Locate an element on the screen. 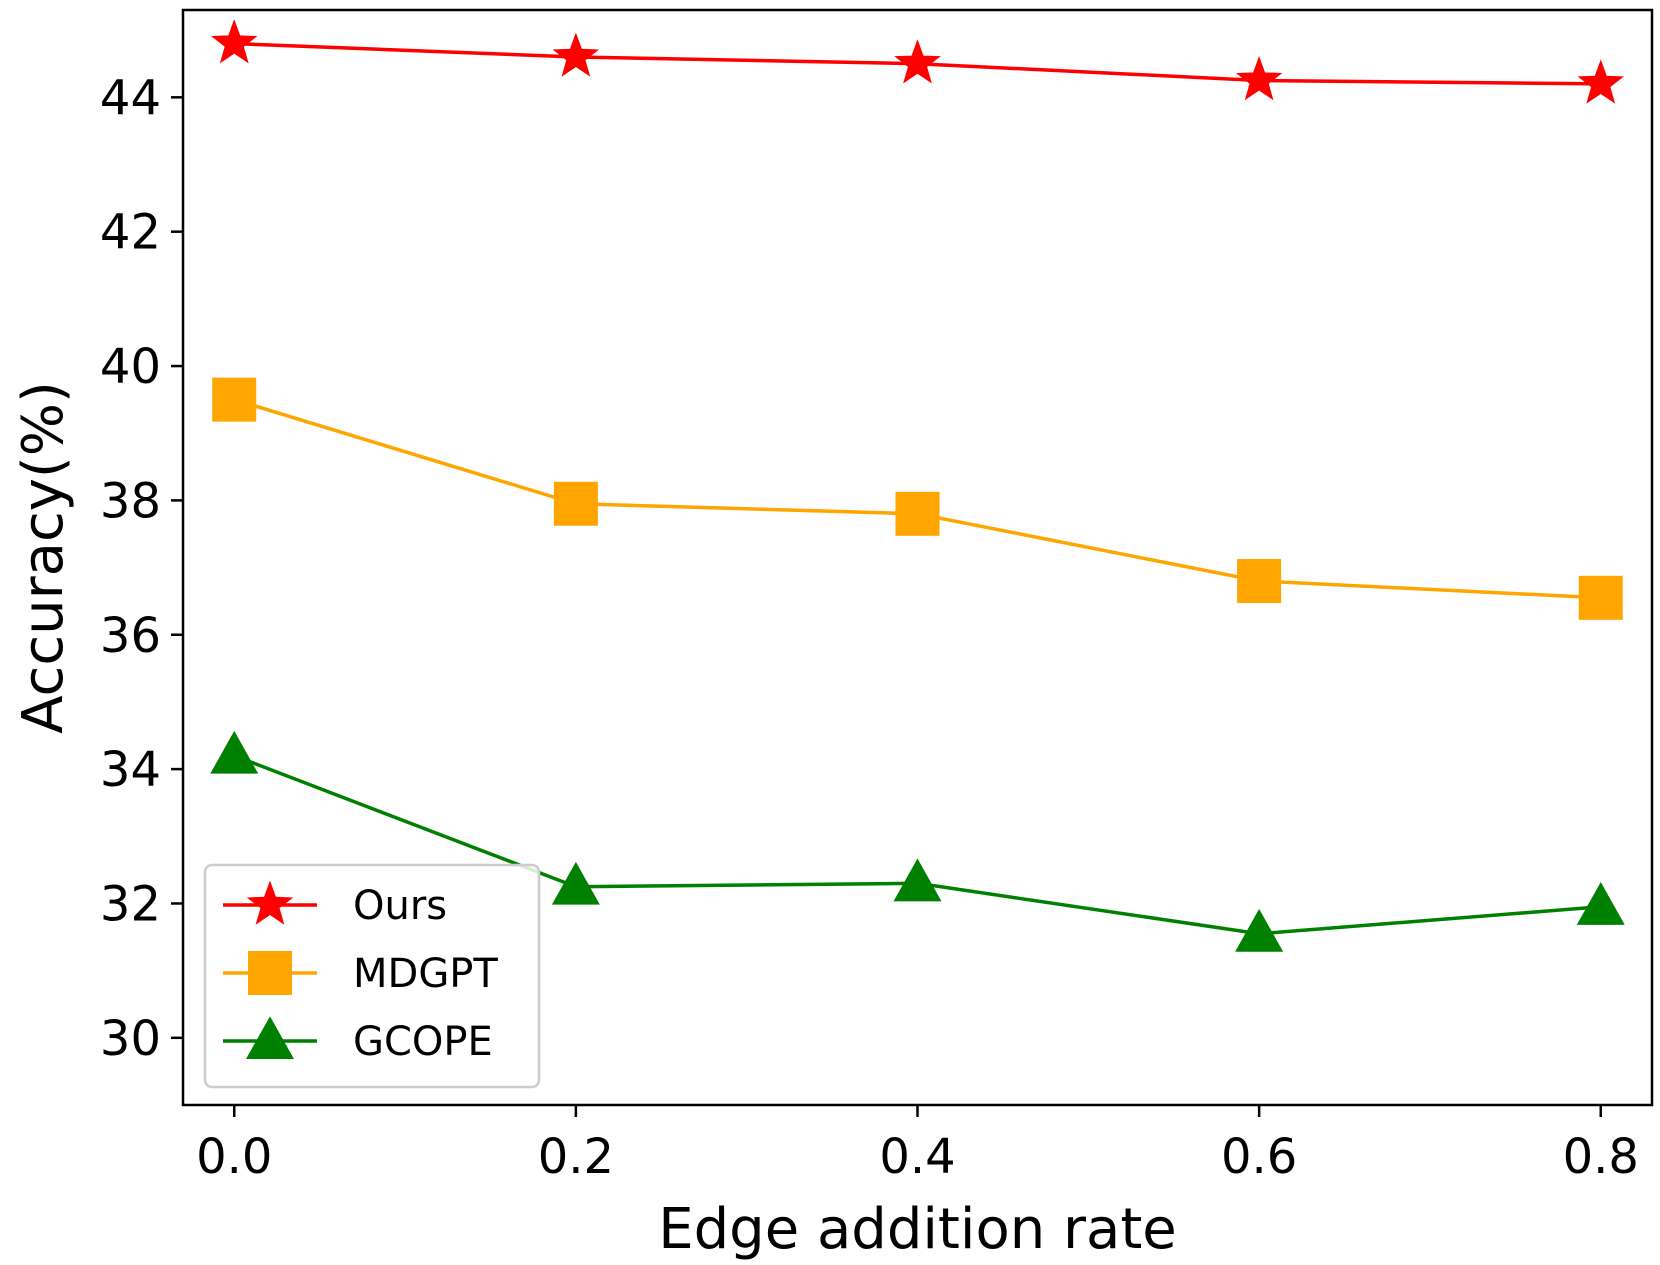 This screenshot has width=1660, height=1265. y-tick-label: 36 is located at coordinates (130, 636).